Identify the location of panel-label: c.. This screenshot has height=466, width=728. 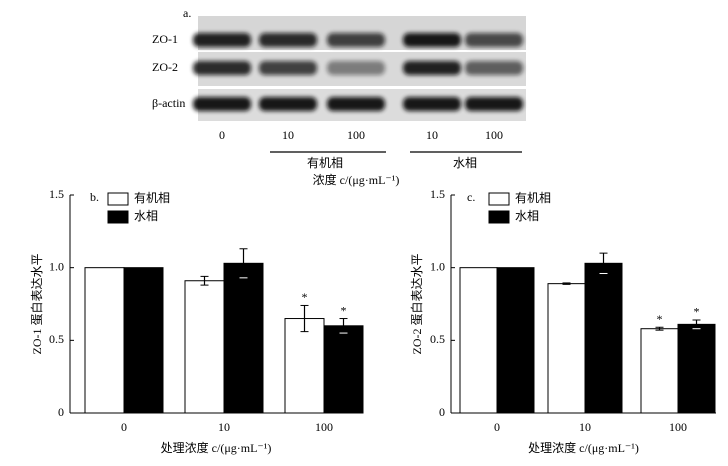
(471, 197).